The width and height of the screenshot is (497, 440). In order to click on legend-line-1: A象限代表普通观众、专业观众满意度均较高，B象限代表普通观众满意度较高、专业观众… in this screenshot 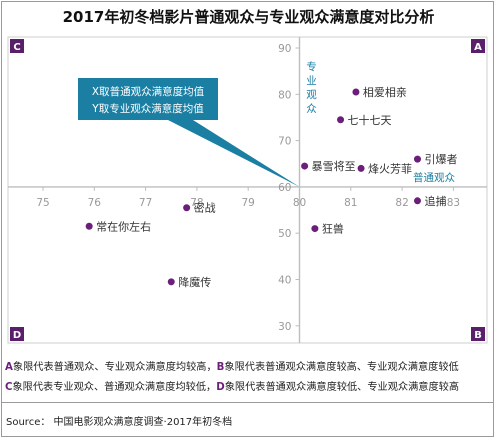, I will do `click(232, 365)`.